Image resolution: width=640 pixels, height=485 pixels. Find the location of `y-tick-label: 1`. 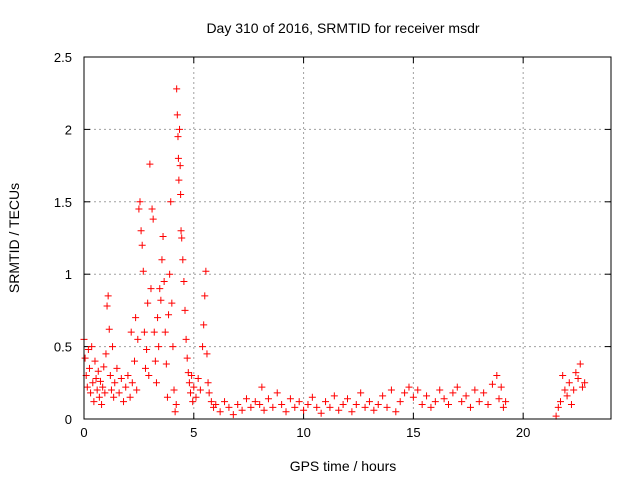

y-tick-label: 1 is located at coordinates (68, 274).